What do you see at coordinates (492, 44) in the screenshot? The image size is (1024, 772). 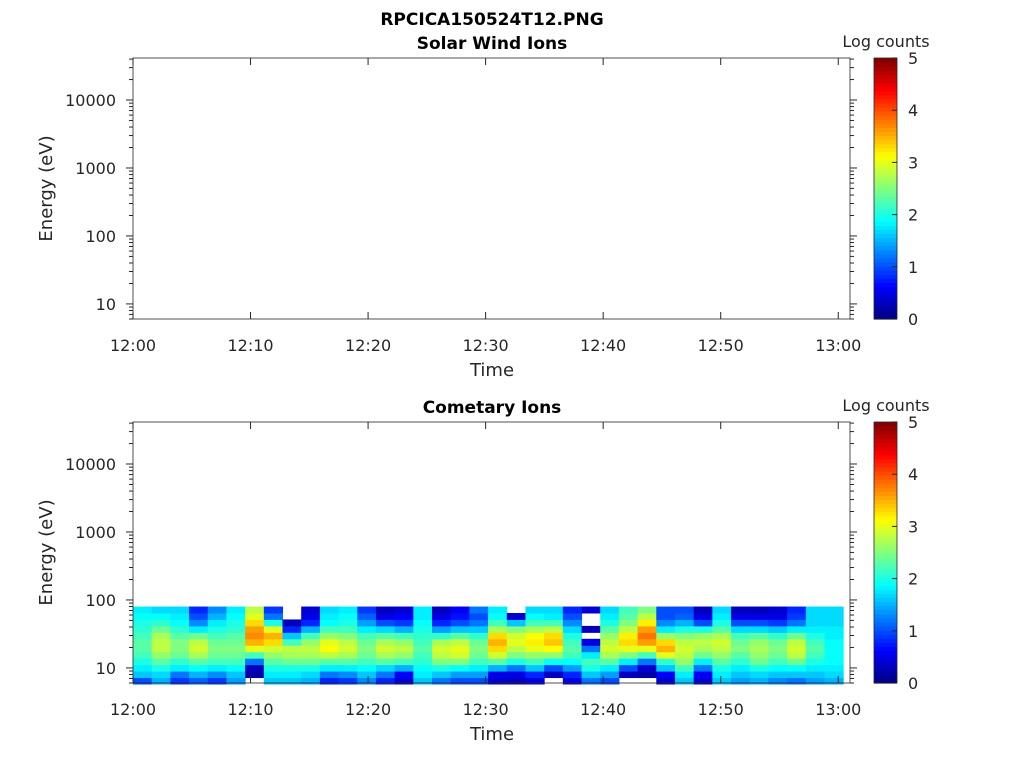 I see `panel-title: Solar Wind Ions` at bounding box center [492, 44].